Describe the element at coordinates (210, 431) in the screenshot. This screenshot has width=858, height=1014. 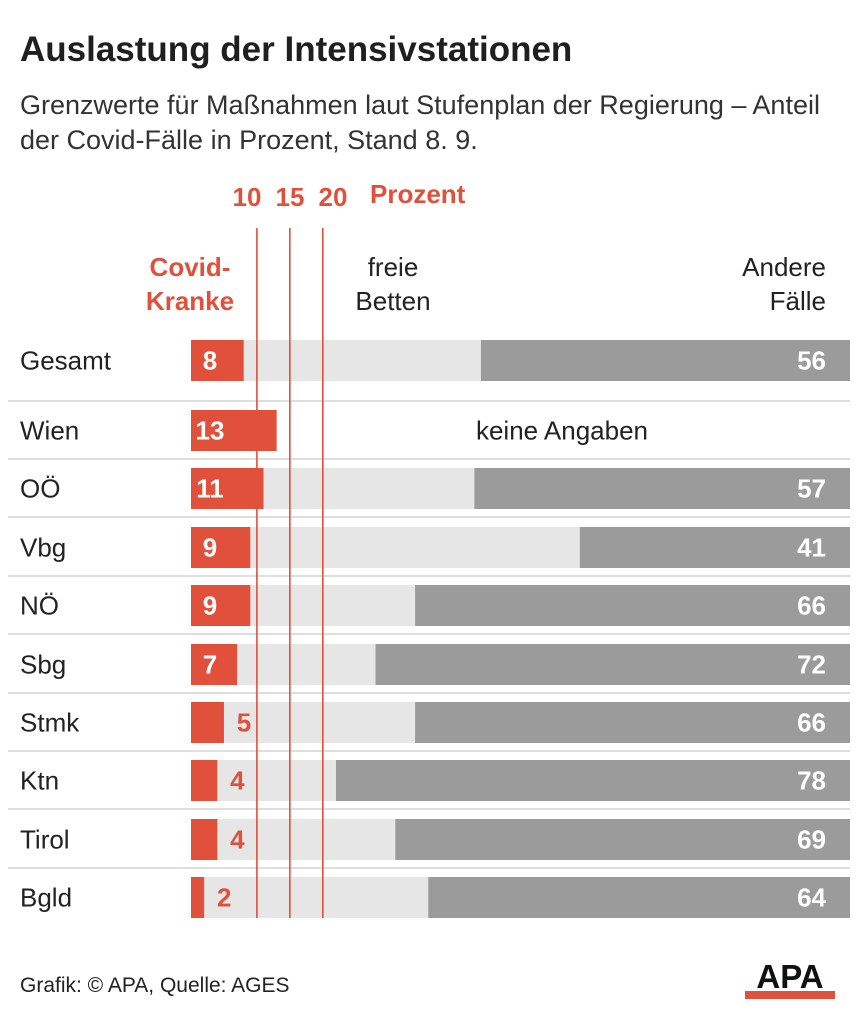
I see `value-label-covid: 13` at that location.